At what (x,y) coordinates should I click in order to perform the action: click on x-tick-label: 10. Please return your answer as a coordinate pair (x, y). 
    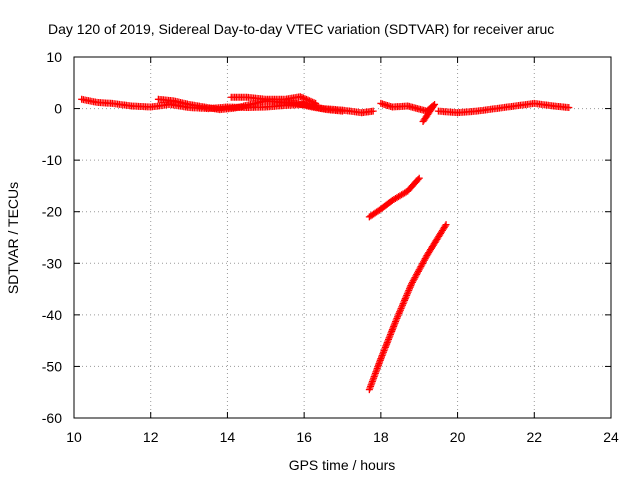
    Looking at the image, I should click on (74, 437).